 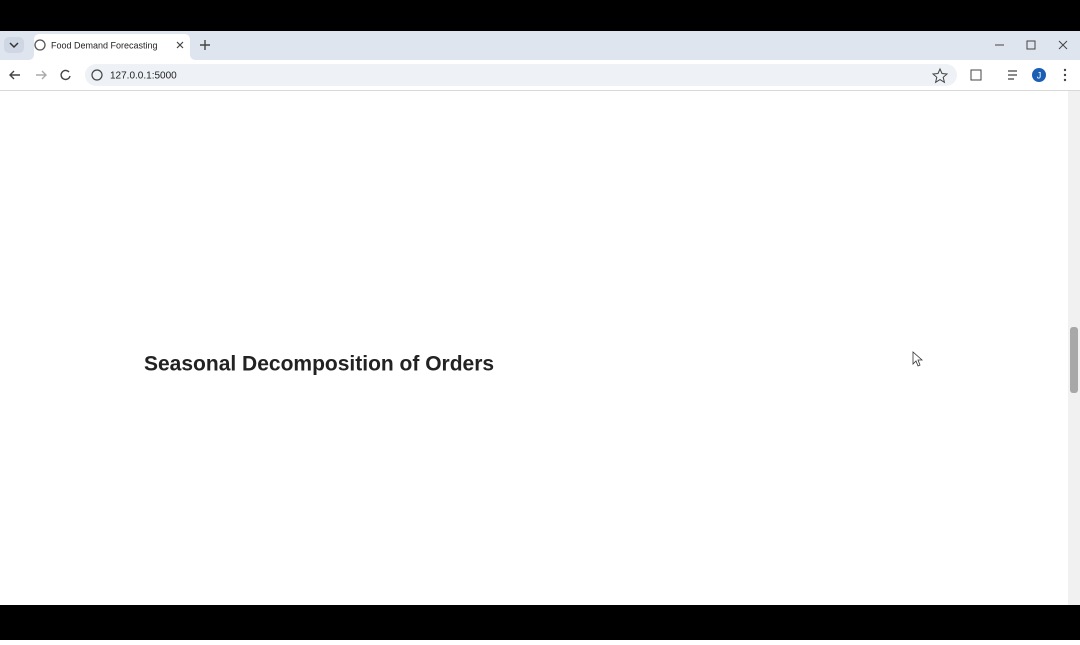 What do you see at coordinates (180, 45) in the screenshot?
I see `tab-close` at bounding box center [180, 45].